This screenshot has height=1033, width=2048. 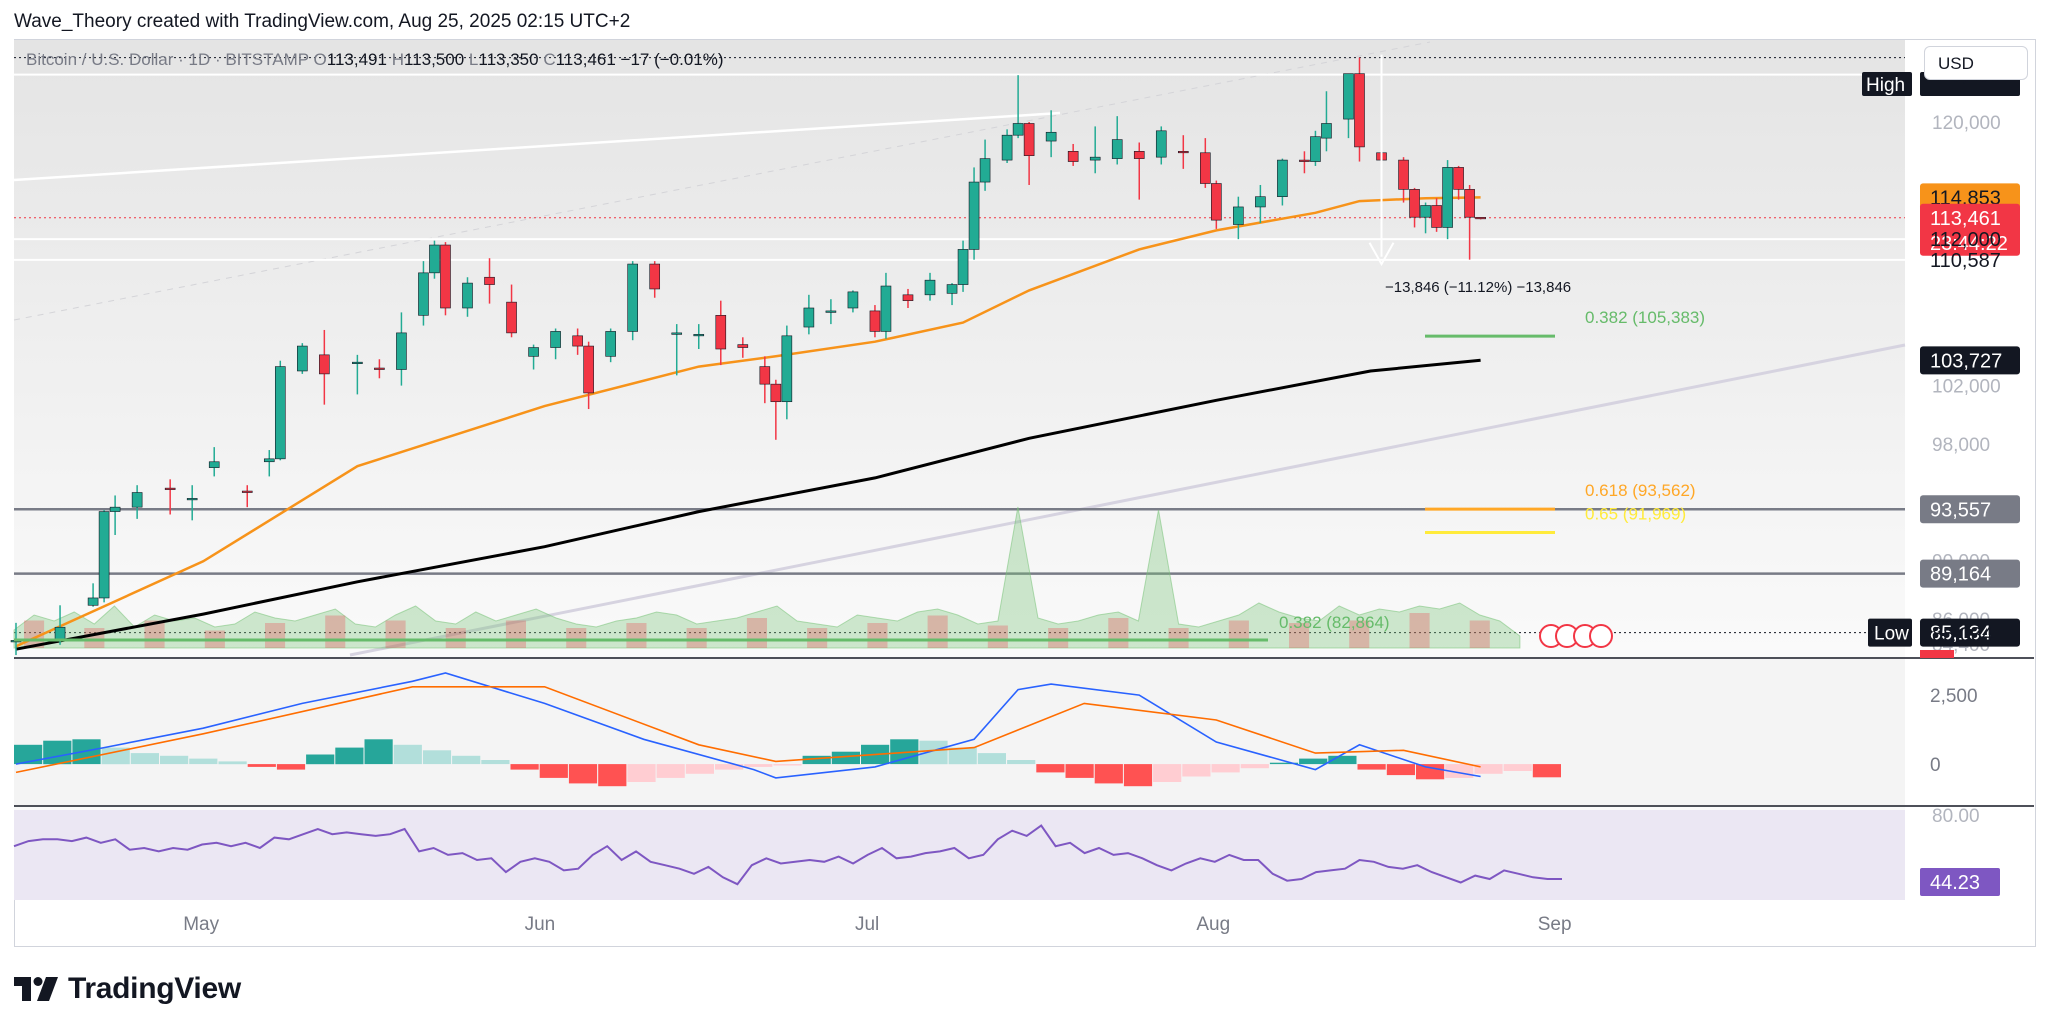 I want to click on low-value-label: 85,134, so click(x=1960, y=634).